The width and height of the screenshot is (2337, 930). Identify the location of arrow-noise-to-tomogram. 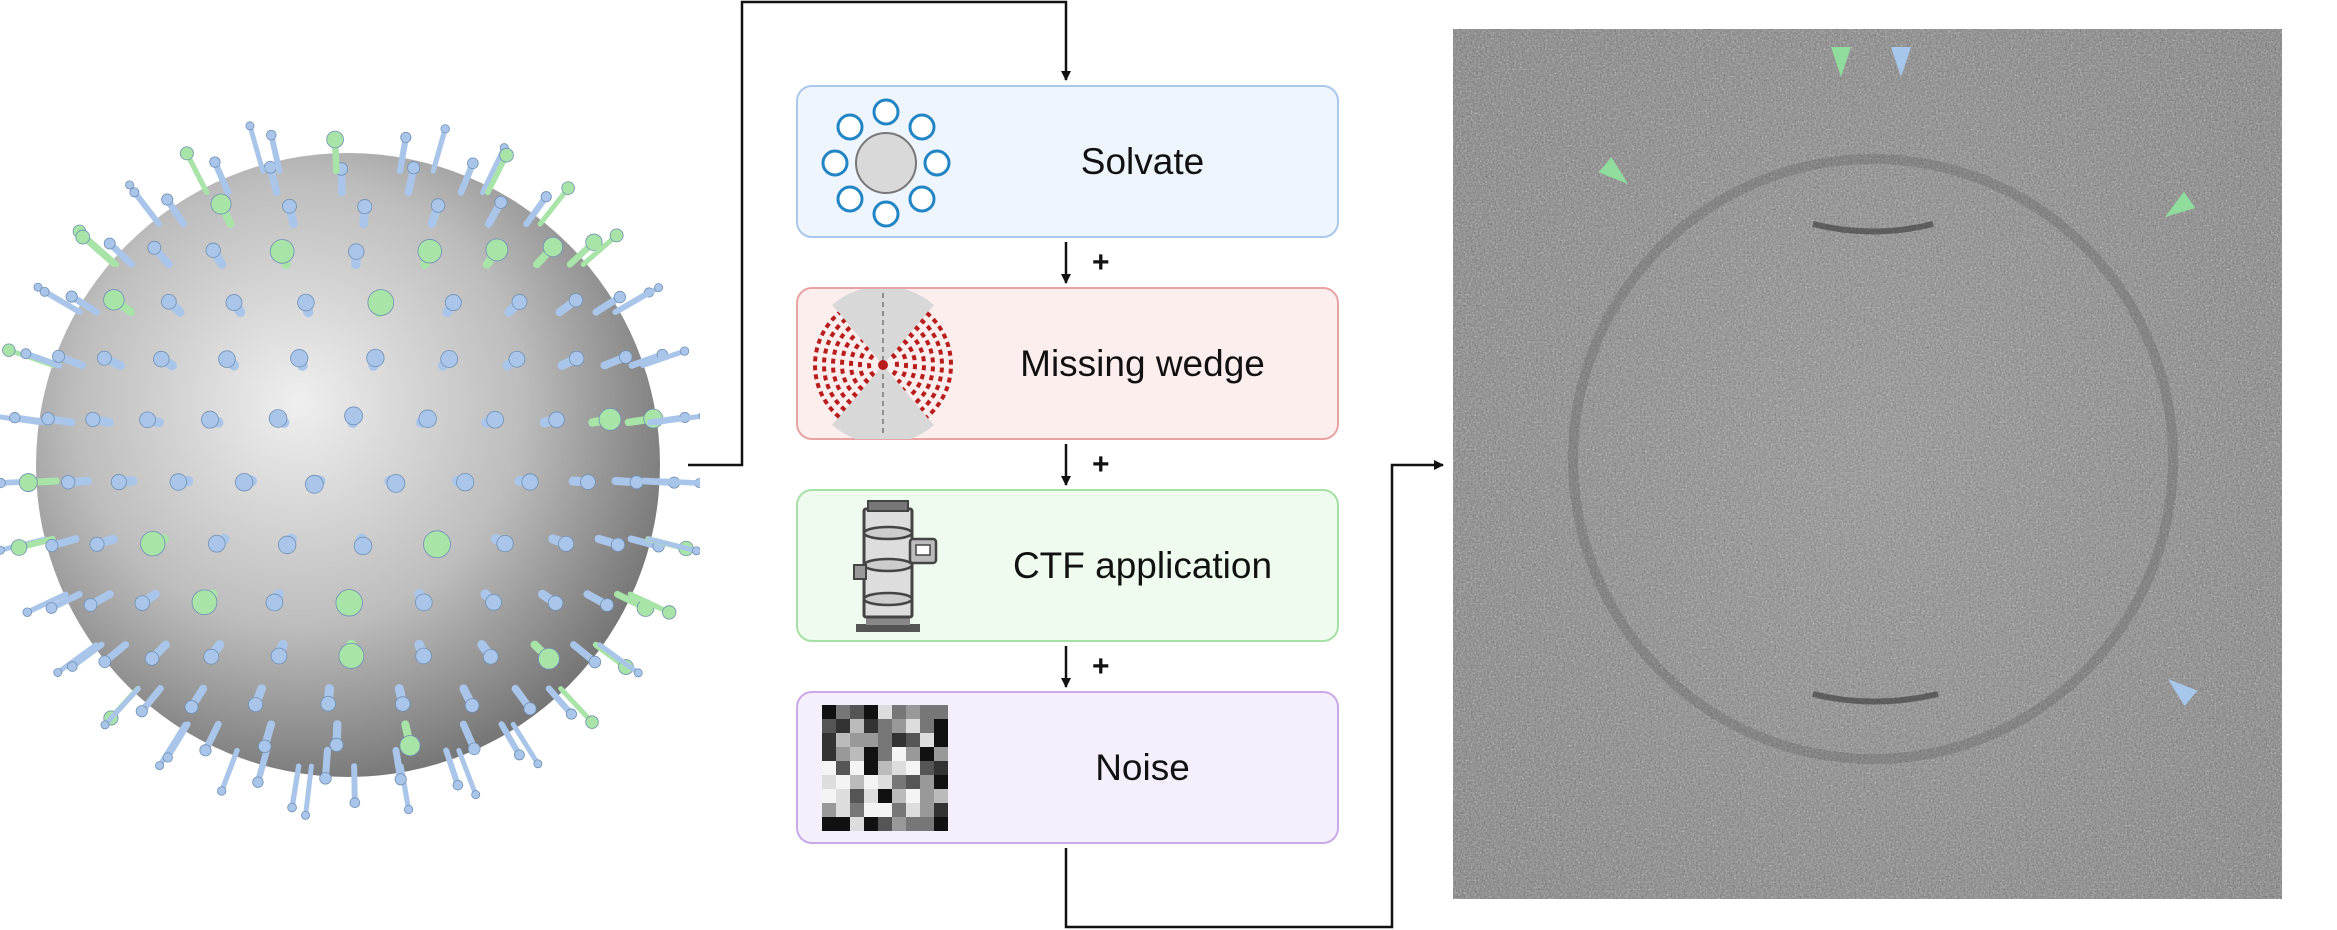
(1254, 694).